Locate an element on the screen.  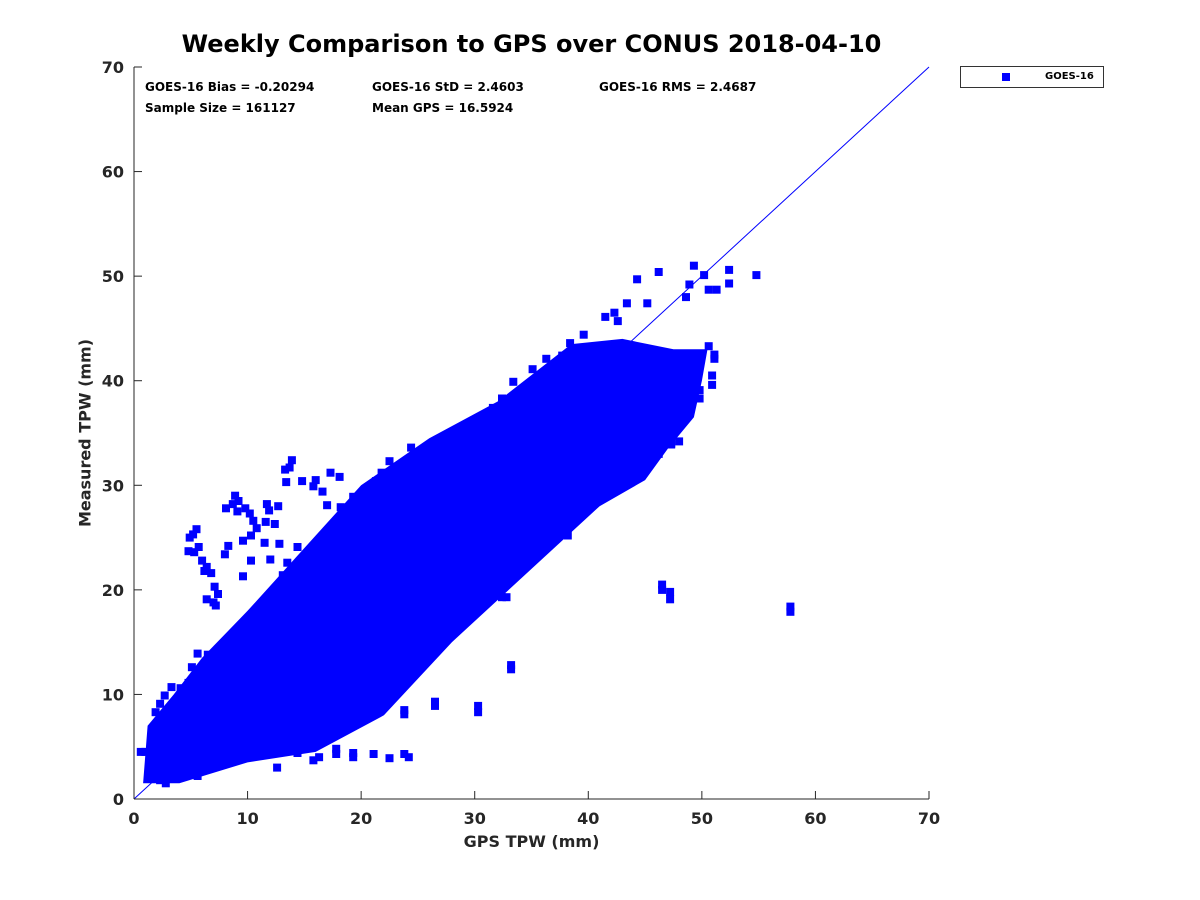
x-tick-label: 20 is located at coordinates (361, 818).